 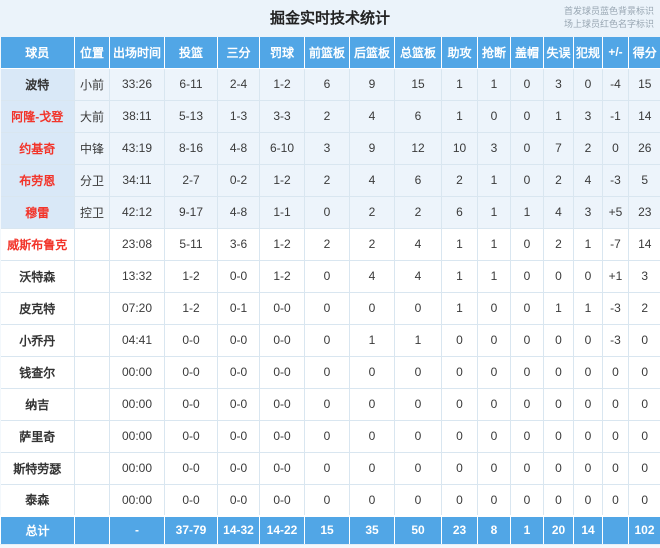 I want to click on stat-cell-+/-: +1, so click(x=615, y=276).